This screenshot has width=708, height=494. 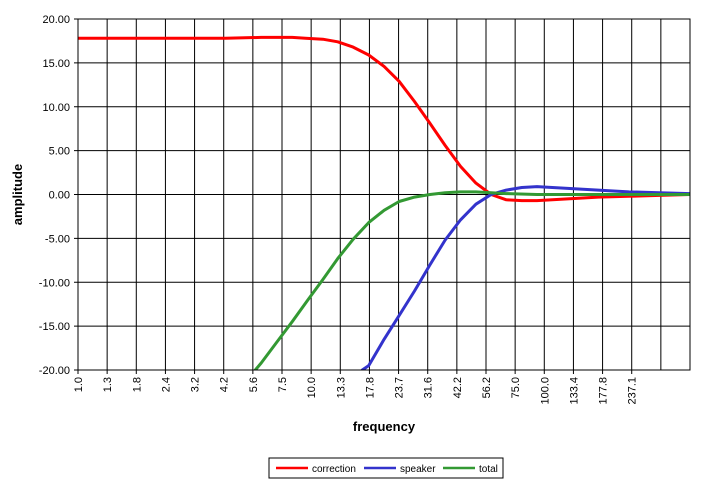 What do you see at coordinates (458, 387) in the screenshot?
I see `x-tick-label: 42.2` at bounding box center [458, 387].